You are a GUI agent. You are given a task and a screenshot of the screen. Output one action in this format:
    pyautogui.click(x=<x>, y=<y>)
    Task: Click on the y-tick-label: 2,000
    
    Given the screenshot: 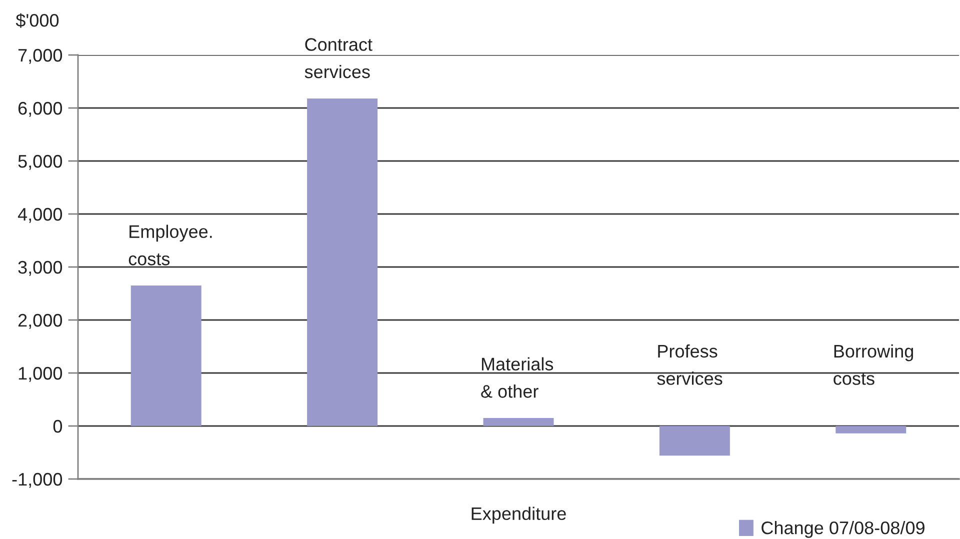 What is the action you would take?
    pyautogui.click(x=40, y=321)
    